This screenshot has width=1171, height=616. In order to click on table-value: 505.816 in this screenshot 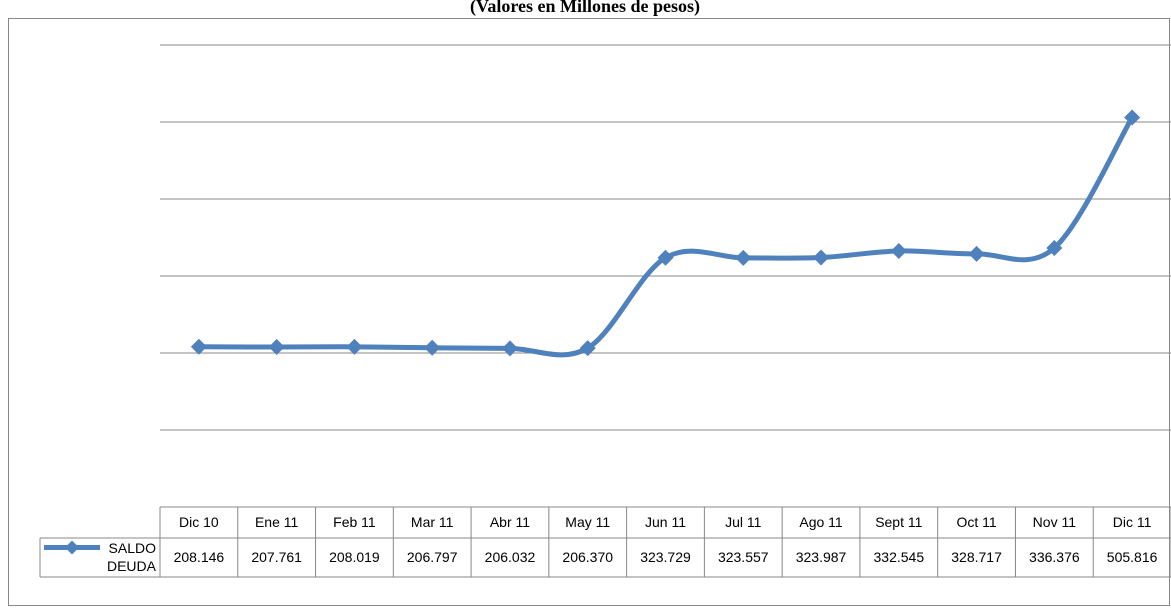, I will do `click(1132, 557)`.